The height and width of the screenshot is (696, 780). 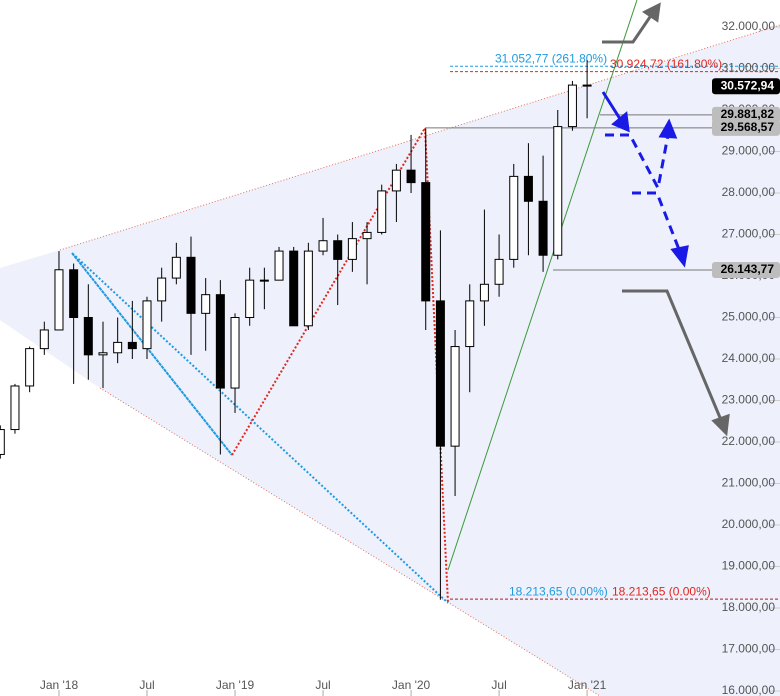 I want to click on y-tick-label: 29.000,00, so click(x=749, y=151).